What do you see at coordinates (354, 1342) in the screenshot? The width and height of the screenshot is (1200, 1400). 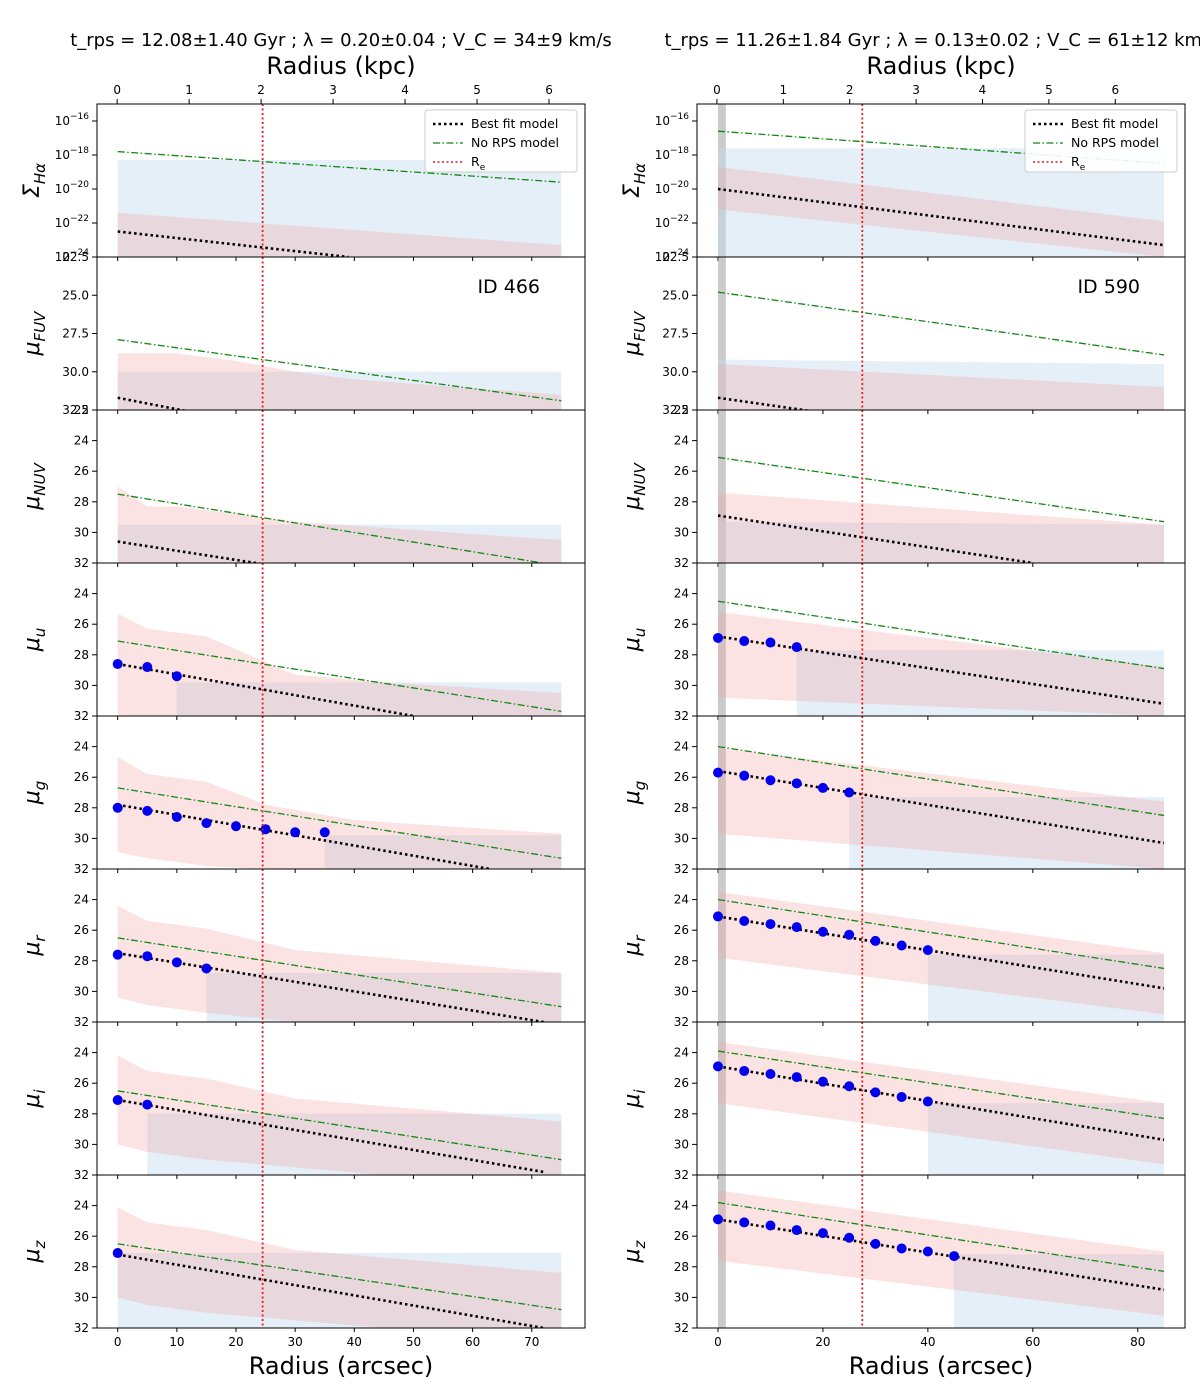 I see `bottom-tick-label: 40` at bounding box center [354, 1342].